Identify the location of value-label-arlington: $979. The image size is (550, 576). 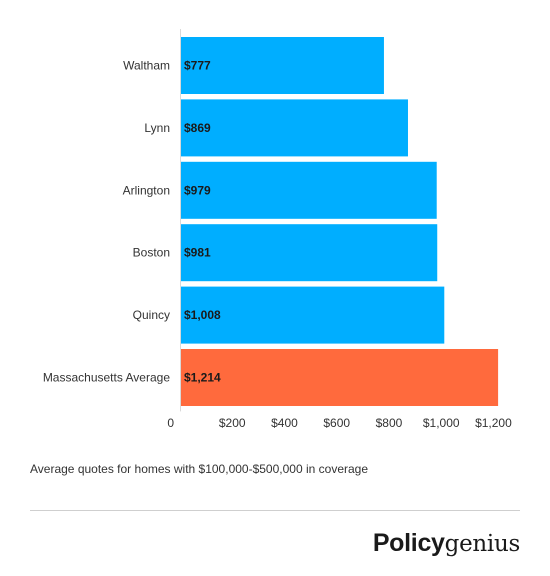
(197, 190).